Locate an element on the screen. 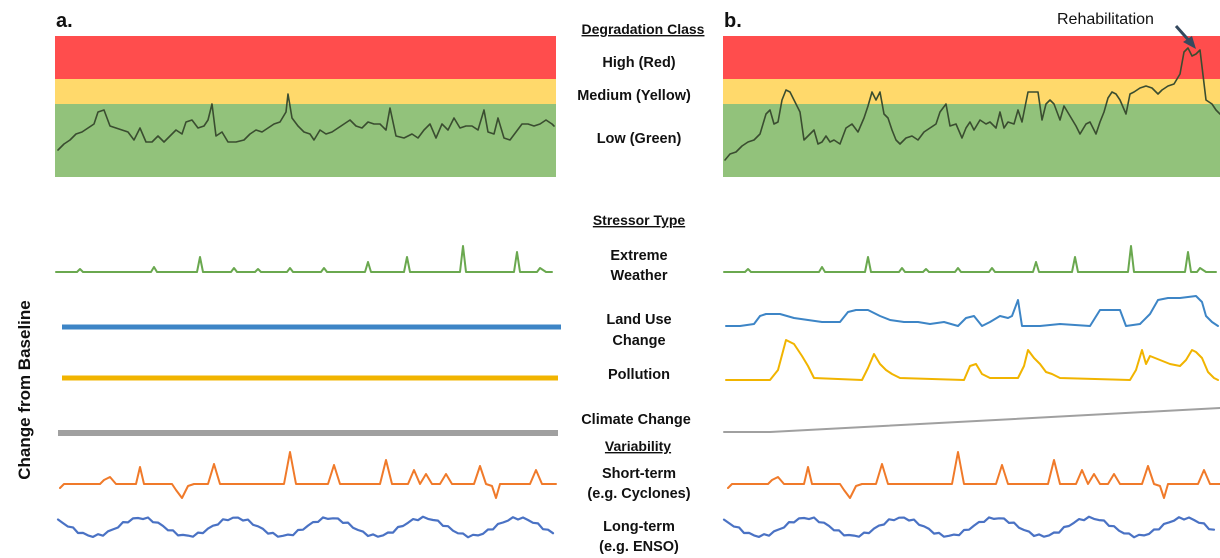  panel-b-degradation-line is located at coordinates (972, 104).